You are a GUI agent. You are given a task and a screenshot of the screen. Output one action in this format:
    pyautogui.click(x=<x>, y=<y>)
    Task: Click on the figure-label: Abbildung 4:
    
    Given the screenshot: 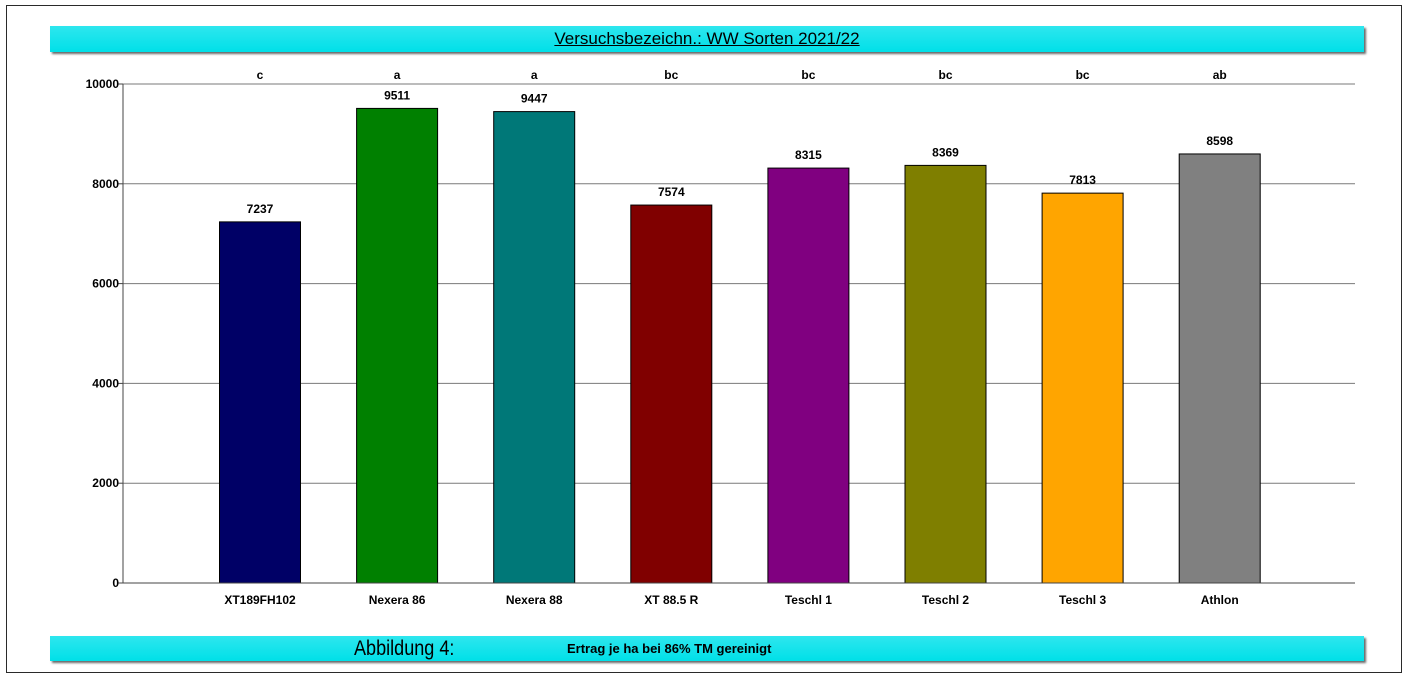 What is the action you would take?
    pyautogui.click(x=404, y=648)
    